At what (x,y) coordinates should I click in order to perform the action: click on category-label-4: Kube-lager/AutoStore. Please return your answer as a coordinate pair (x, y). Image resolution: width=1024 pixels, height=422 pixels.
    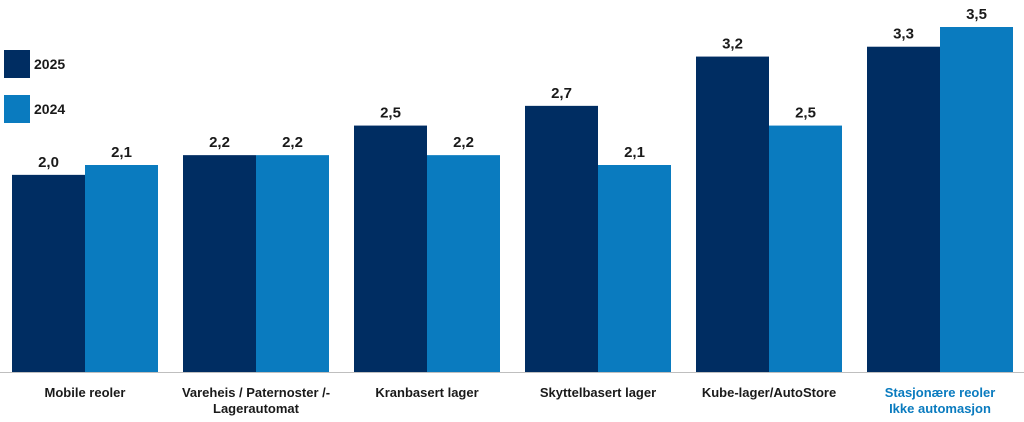
    Looking at the image, I should click on (769, 392).